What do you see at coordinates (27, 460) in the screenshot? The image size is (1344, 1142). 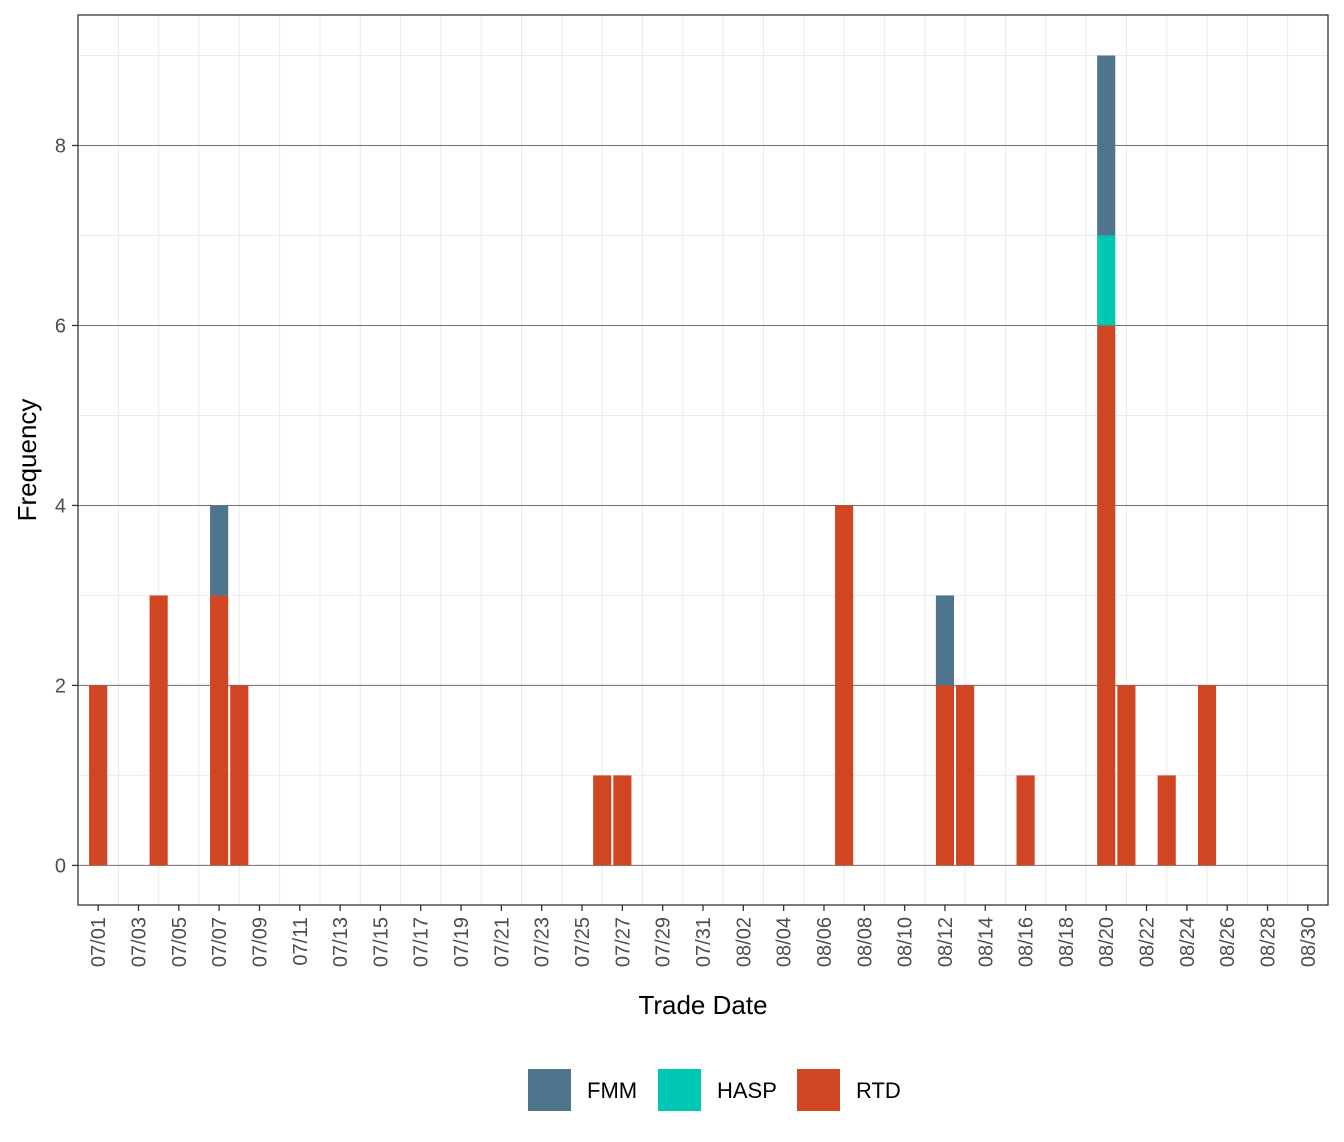 I see `y-axis-title: Frequency` at bounding box center [27, 460].